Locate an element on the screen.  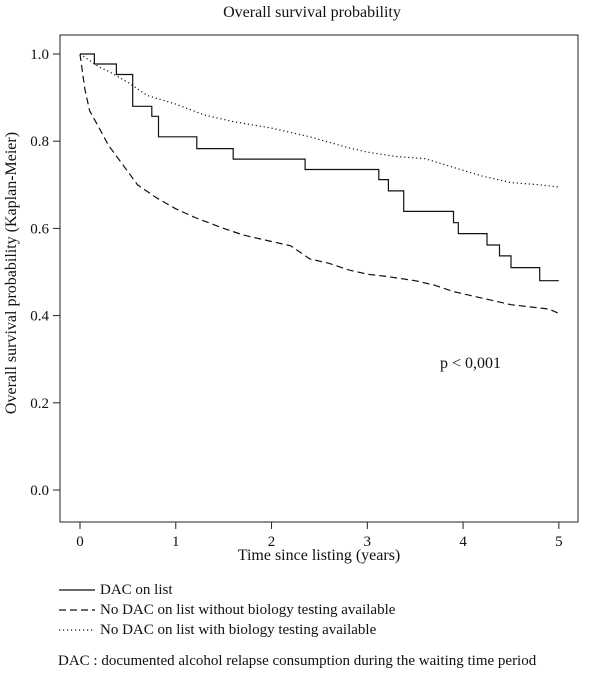
p-value-annotation: p < 0,001 is located at coordinates (470, 363).